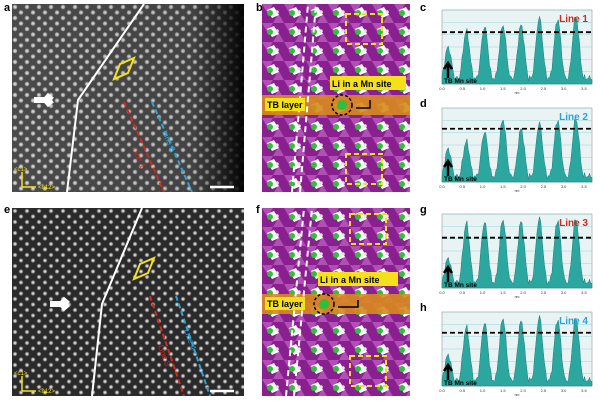  I want to click on structure-model-b: TB layer Li in a Mn site, so click(336, 98).